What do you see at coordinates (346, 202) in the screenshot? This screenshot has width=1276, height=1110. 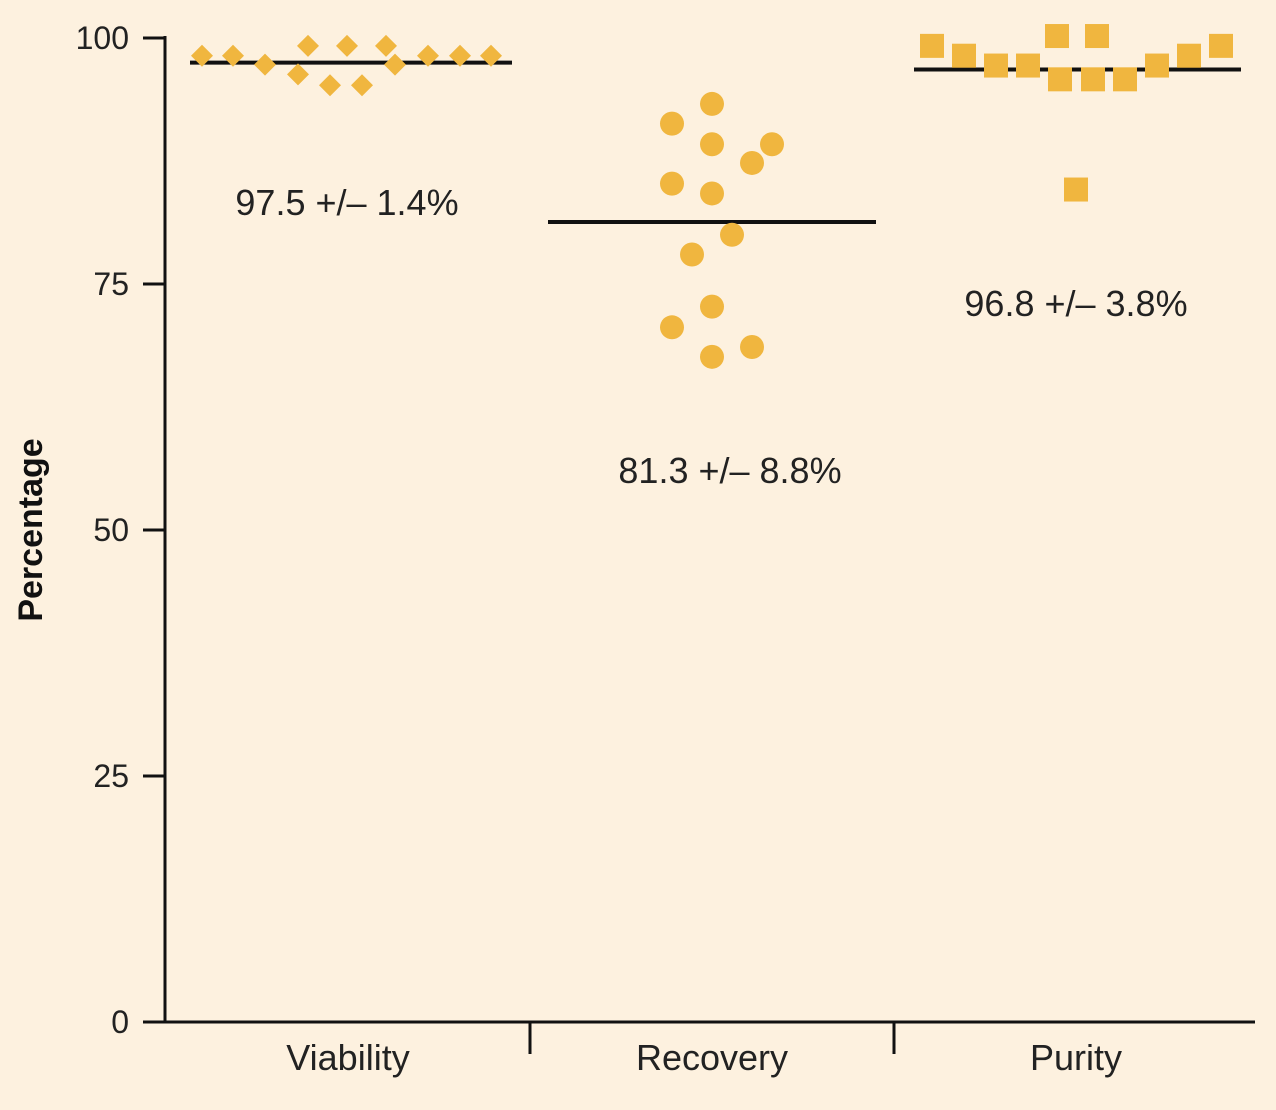 I see `annotation-viability: 97.5 +/– 1.4%` at bounding box center [346, 202].